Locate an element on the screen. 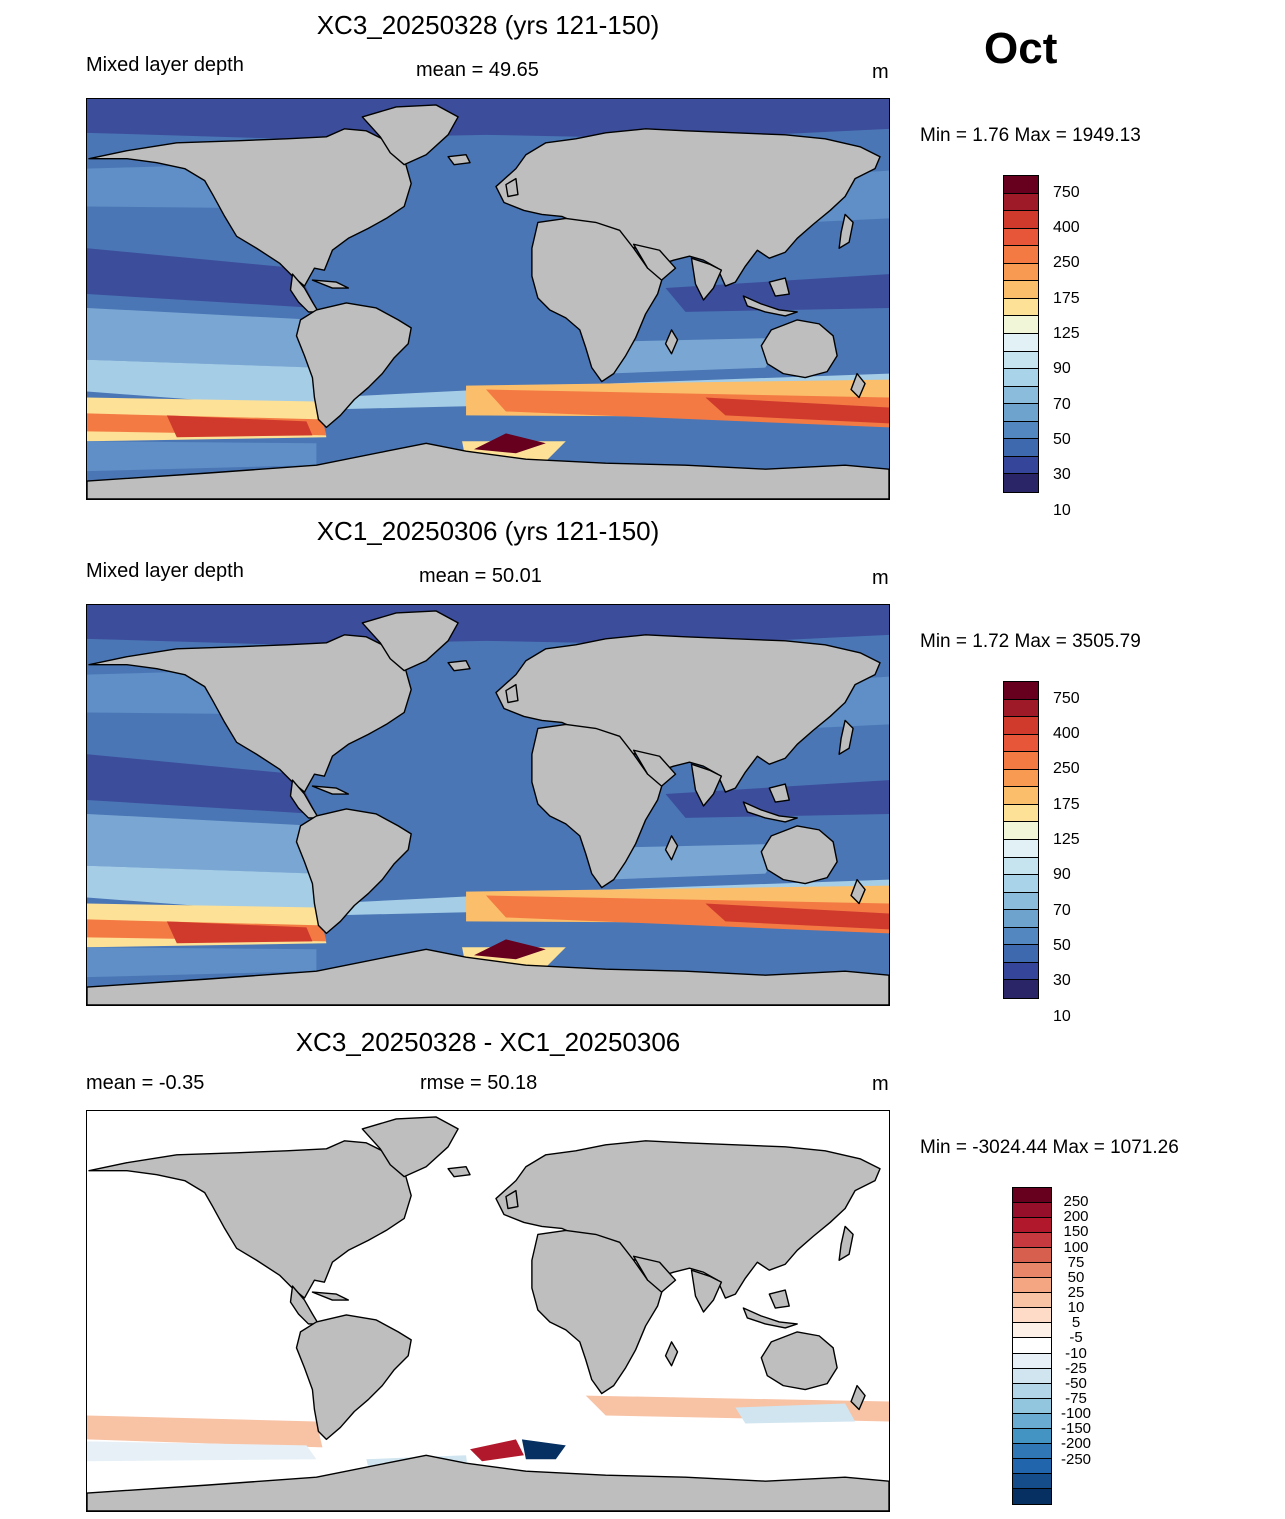  iceland-land is located at coordinates (459, 666).